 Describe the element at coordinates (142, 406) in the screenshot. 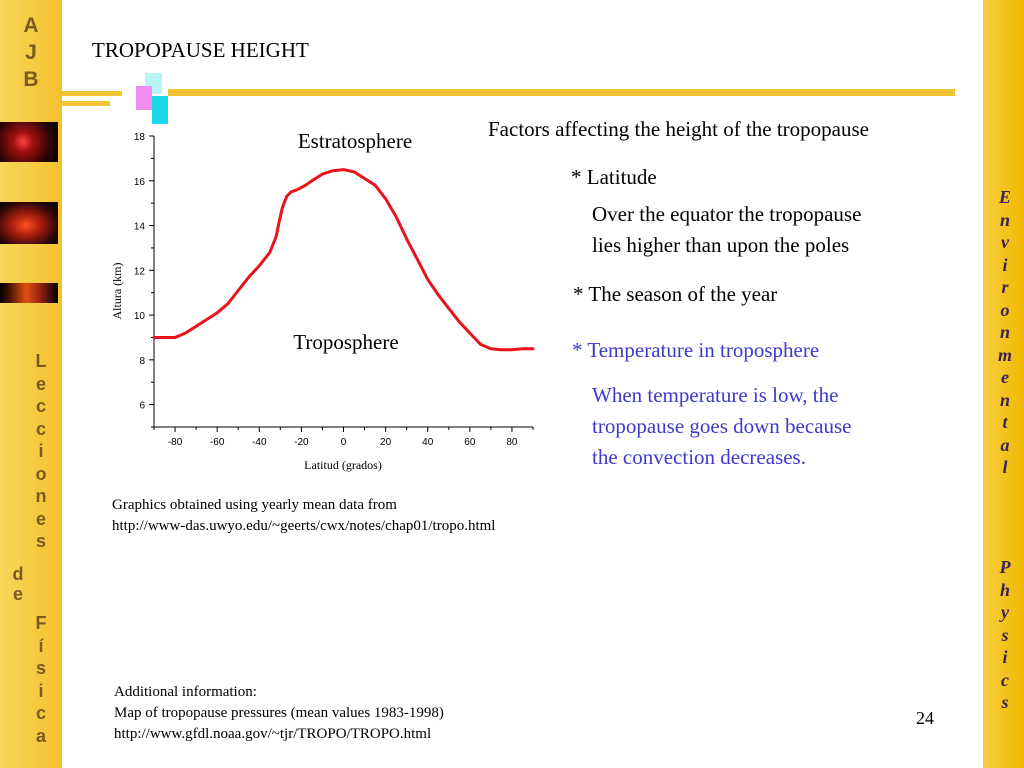

I see `y-tick-label: 6` at that location.